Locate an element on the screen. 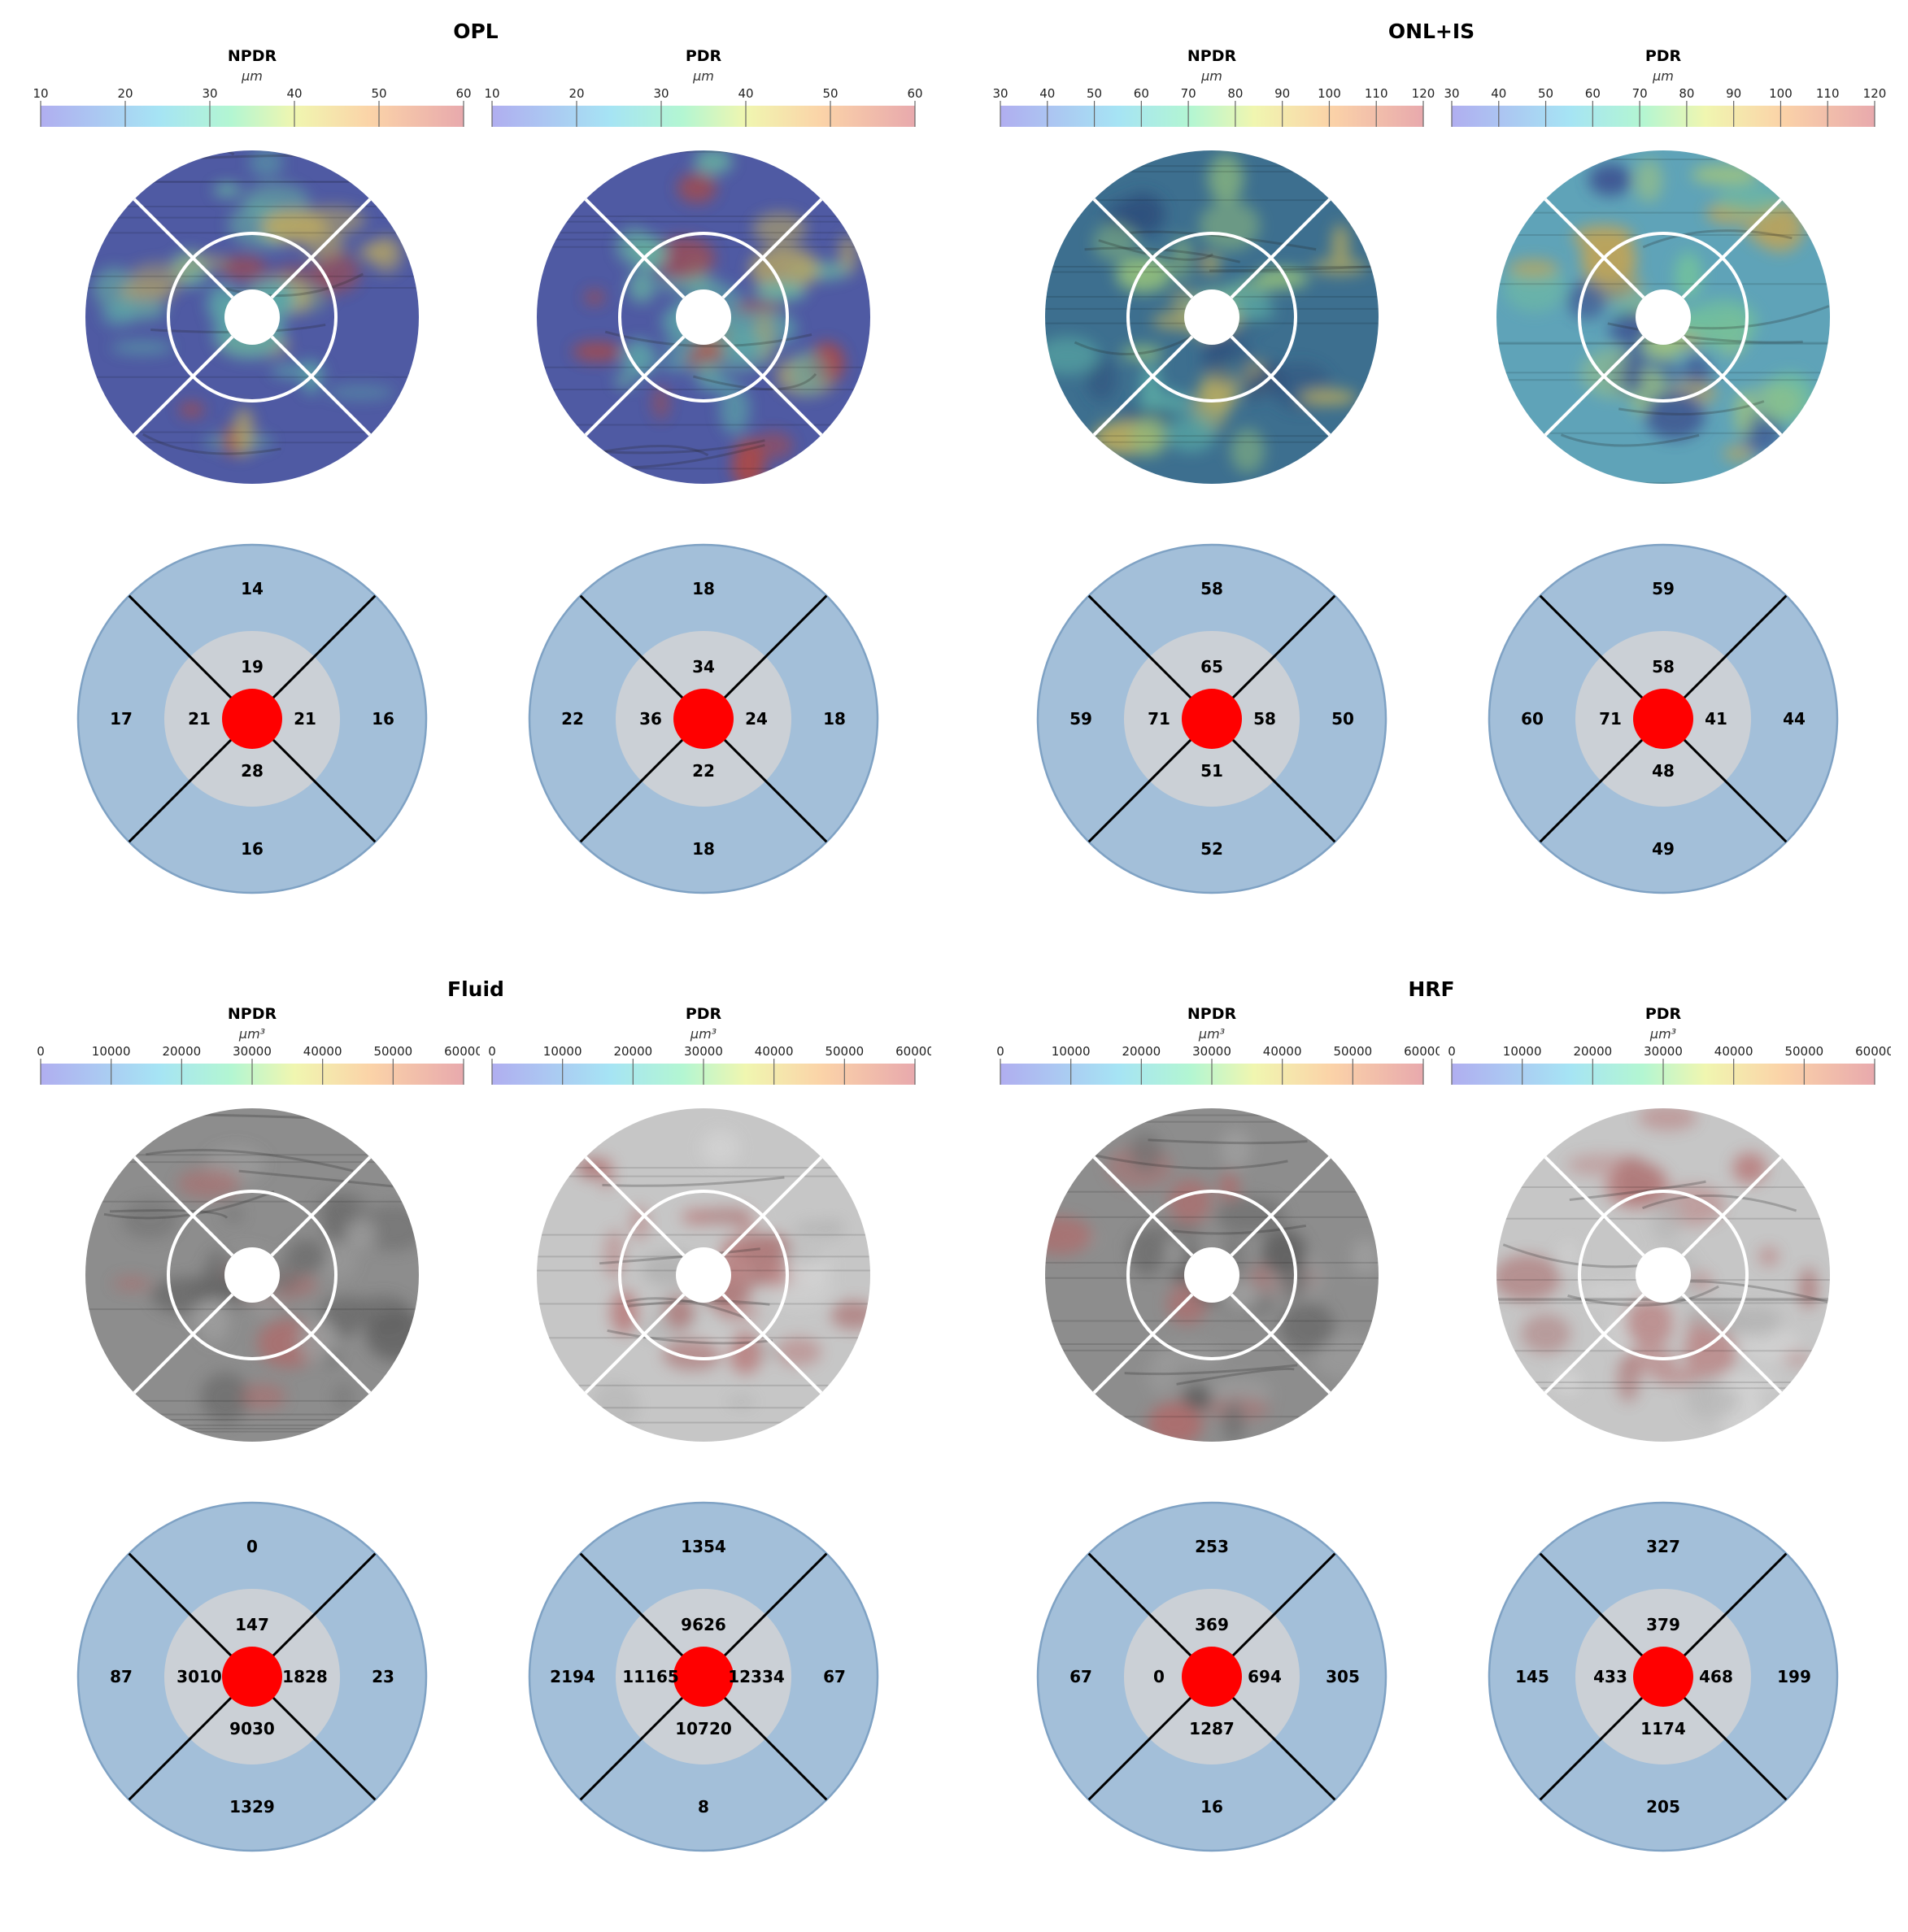  etdrs-grid: 253 16 67 305 369 1287 0 694 is located at coordinates (1211, 1677).